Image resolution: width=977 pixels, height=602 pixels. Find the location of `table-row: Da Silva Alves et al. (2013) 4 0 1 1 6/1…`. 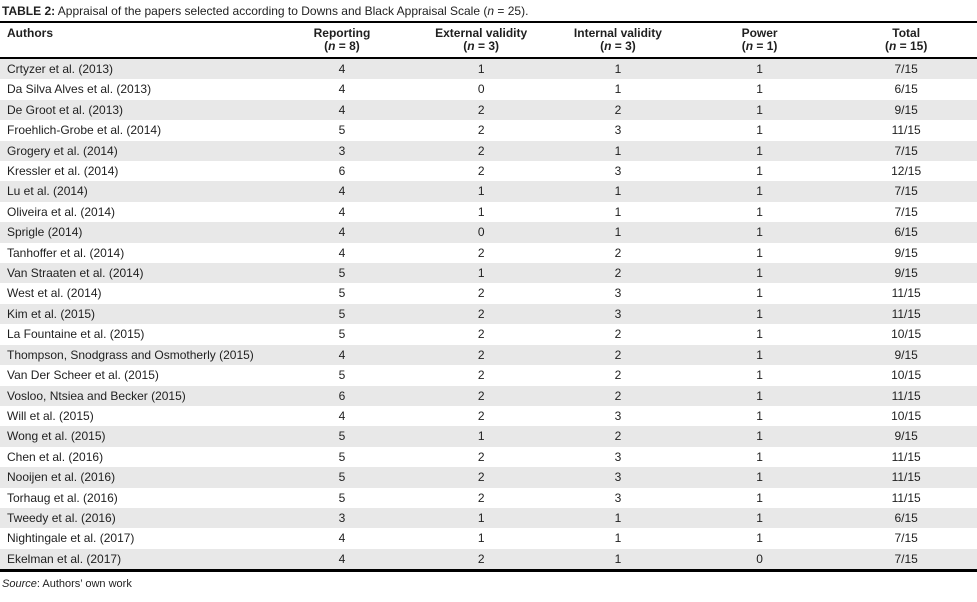

table-row: Da Silva Alves et al. (2013) 4 0 1 1 6/1… is located at coordinates (488, 89).